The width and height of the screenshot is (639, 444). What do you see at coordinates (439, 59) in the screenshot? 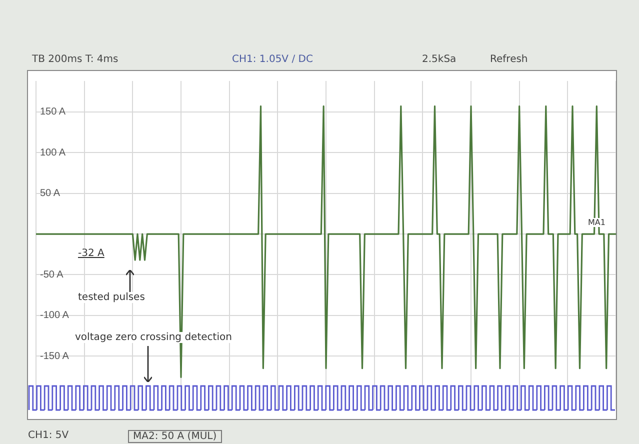
I see `text: 2.5kSa` at bounding box center [439, 59].